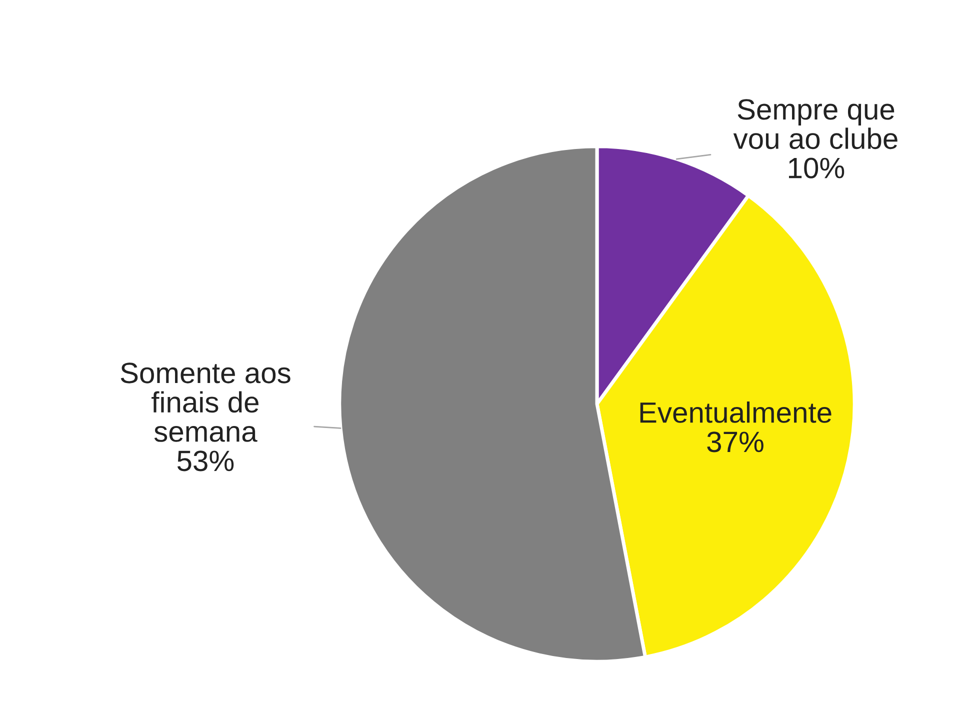 The width and height of the screenshot is (976, 726). I want to click on slice-label: Eventualmente, so click(736, 412).